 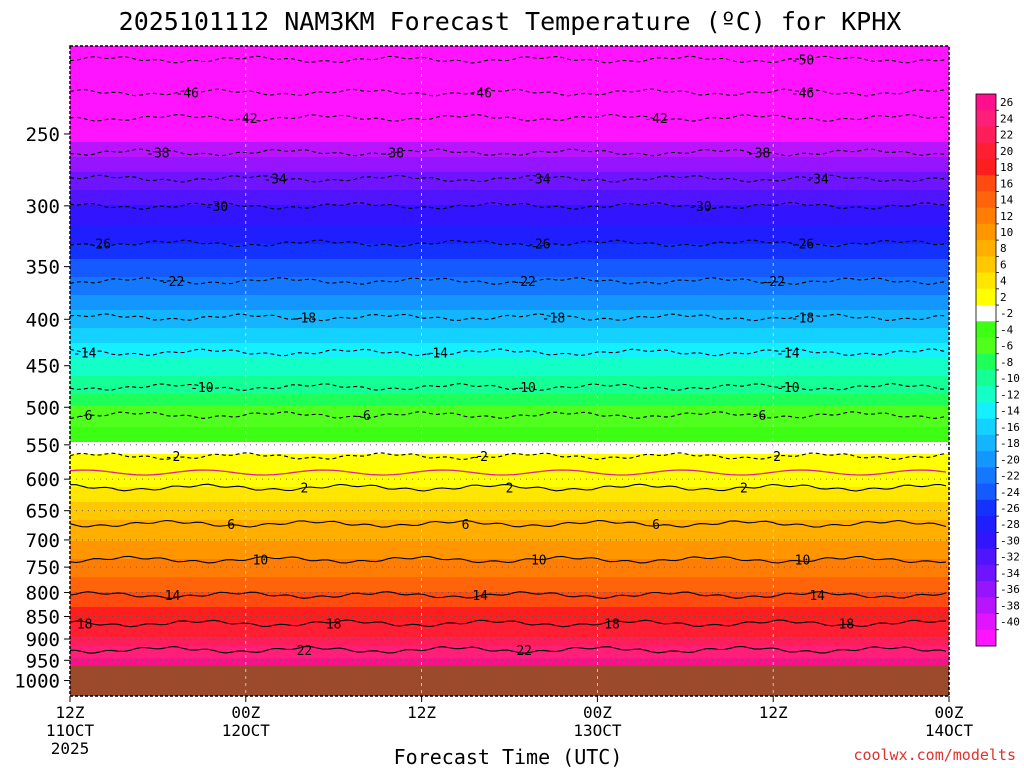 I want to click on colorbar-label: 2, so click(x=1003, y=297).